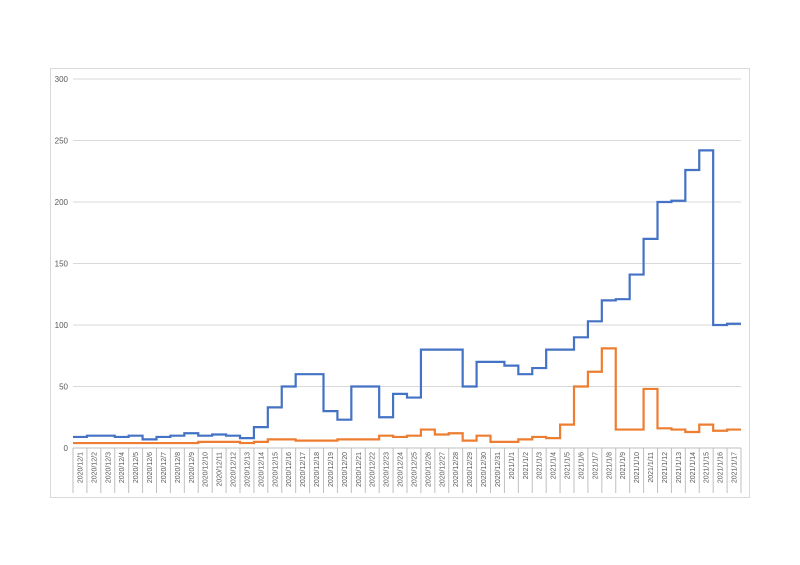 This screenshot has width=800, height=565. Describe the element at coordinates (623, 465) in the screenshot. I see `x-tick-label: 2021/1/9` at that location.